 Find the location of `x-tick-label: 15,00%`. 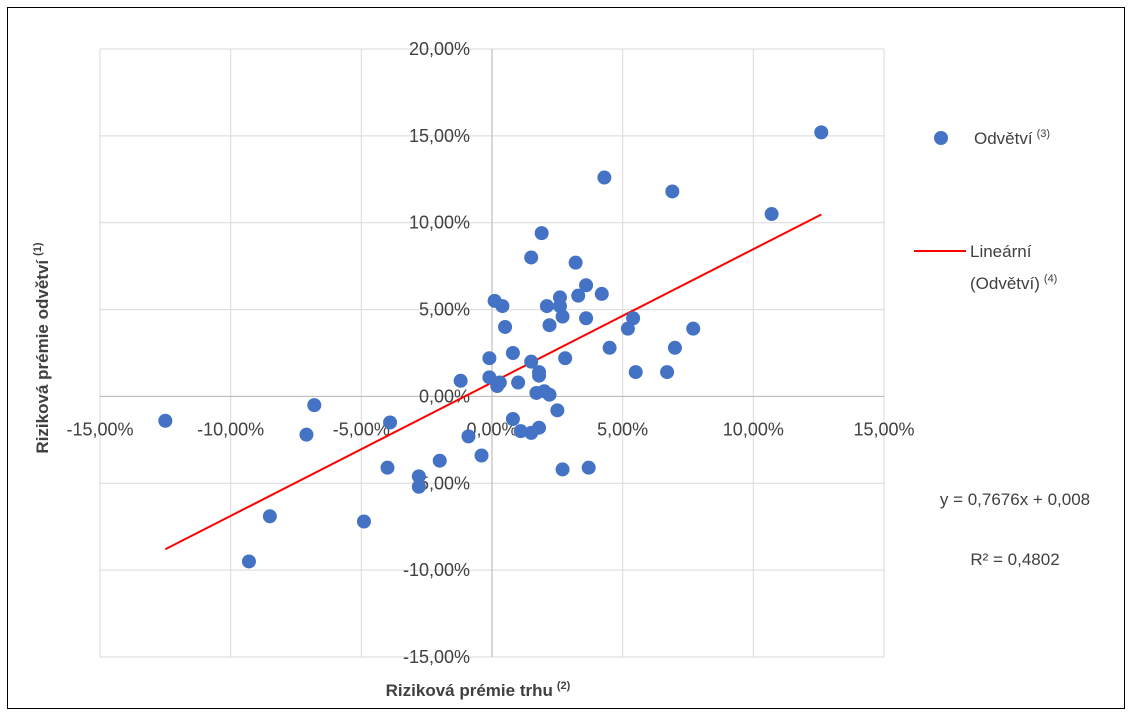

x-tick-label: 15,00% is located at coordinates (883, 429).